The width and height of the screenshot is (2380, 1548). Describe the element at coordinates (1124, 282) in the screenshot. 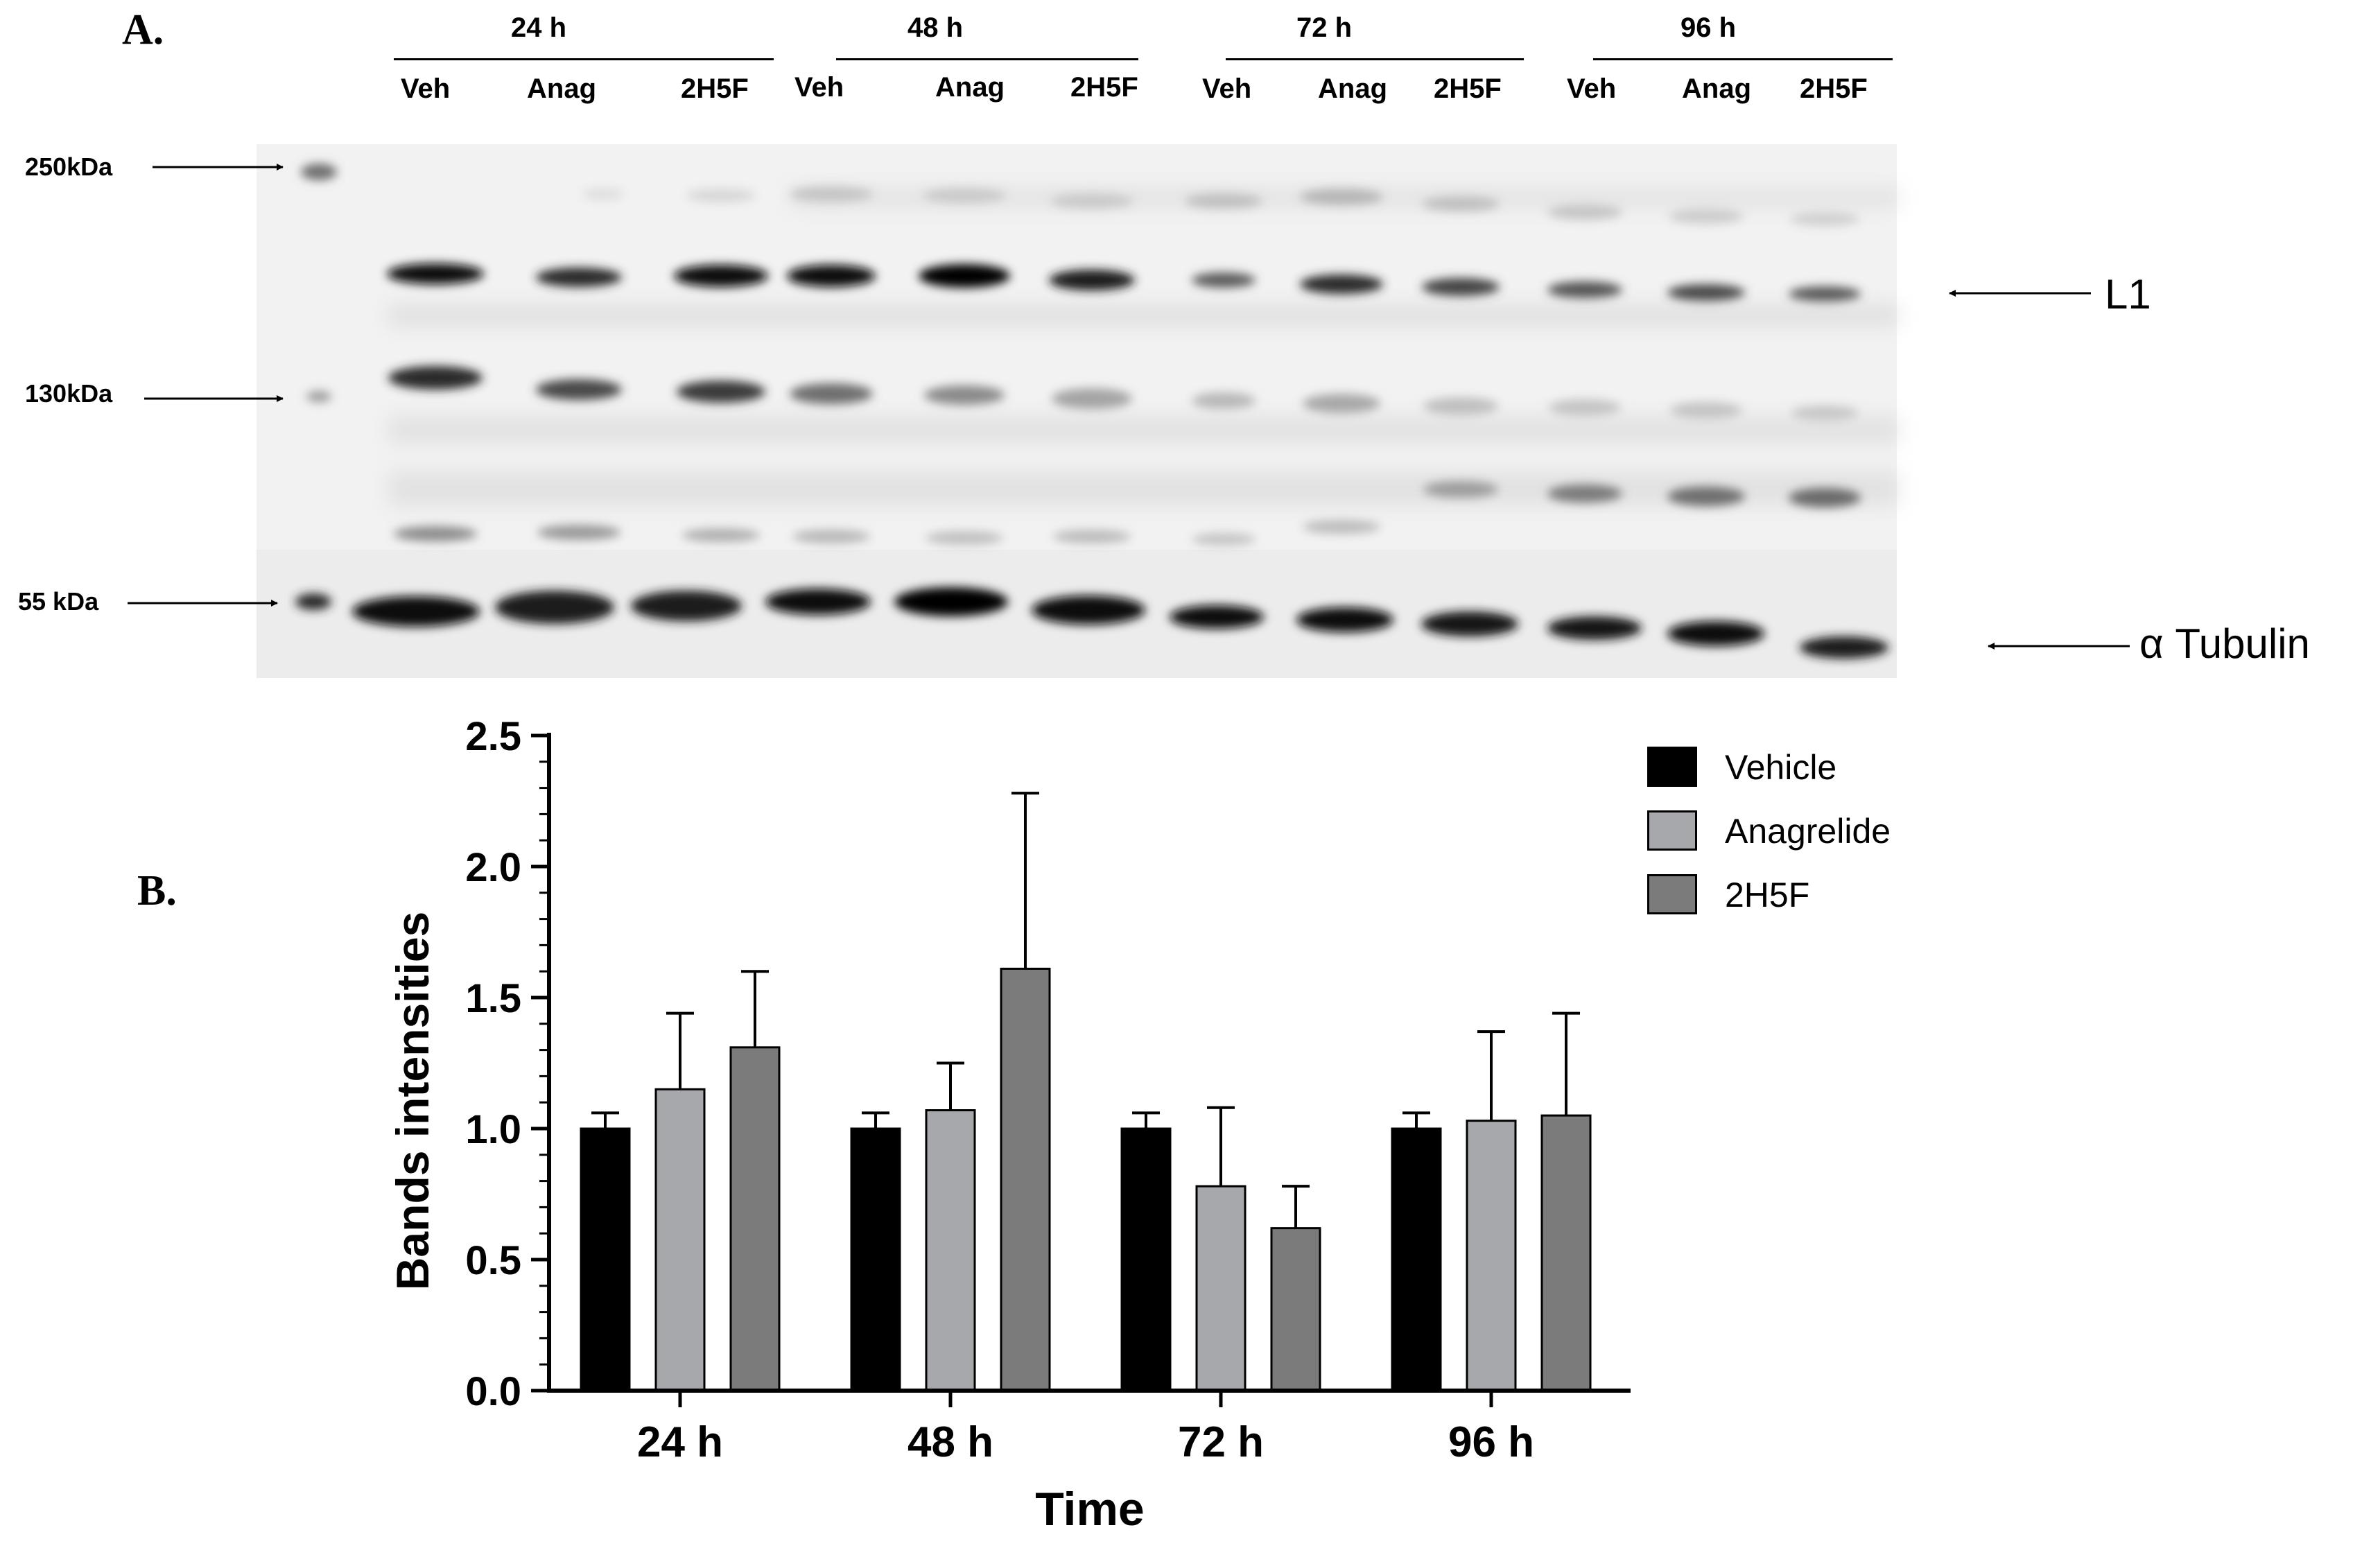

I see `l1-bands` at that location.